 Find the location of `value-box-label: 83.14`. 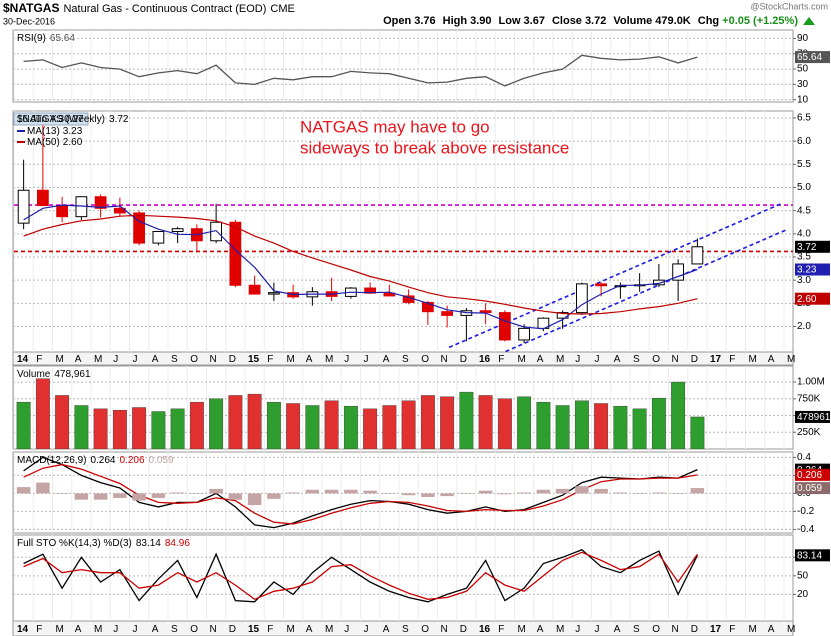

value-box-label: 83.14 is located at coordinates (809, 555).